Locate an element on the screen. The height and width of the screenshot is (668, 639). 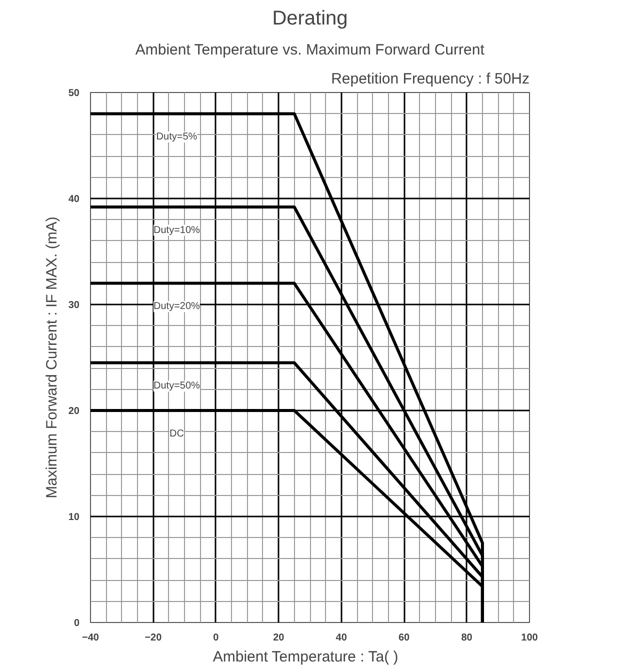
series-label: Duty=50% is located at coordinates (177, 386).